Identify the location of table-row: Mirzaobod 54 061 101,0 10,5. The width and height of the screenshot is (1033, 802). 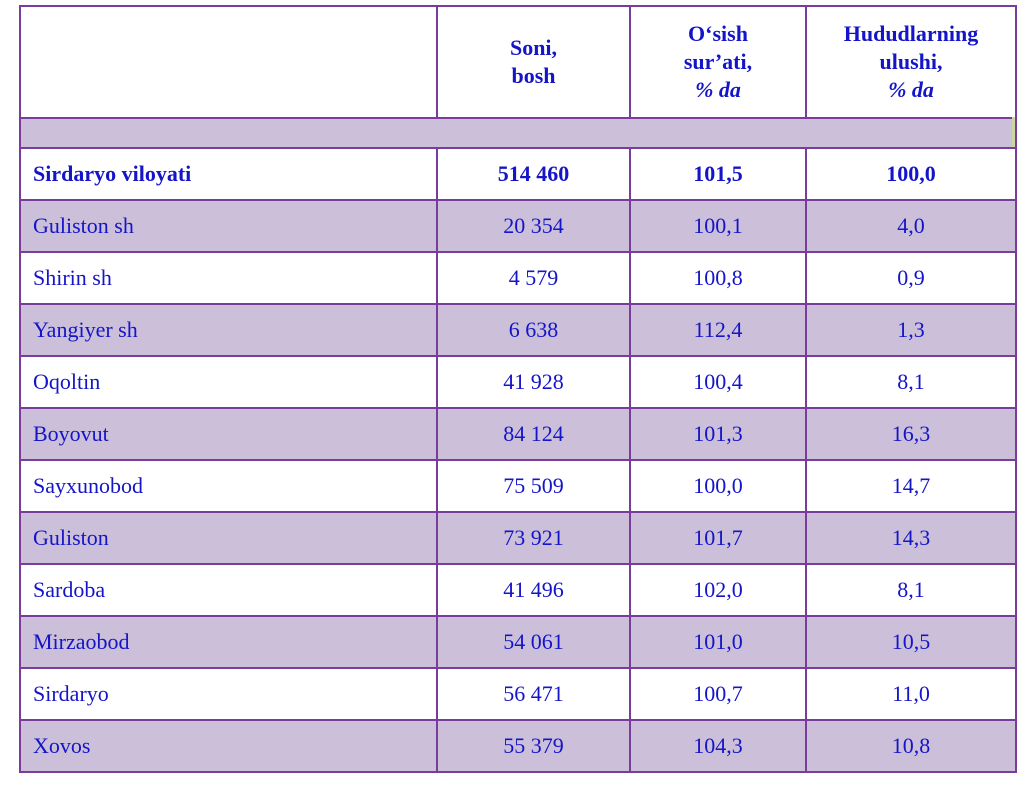
(518, 642).